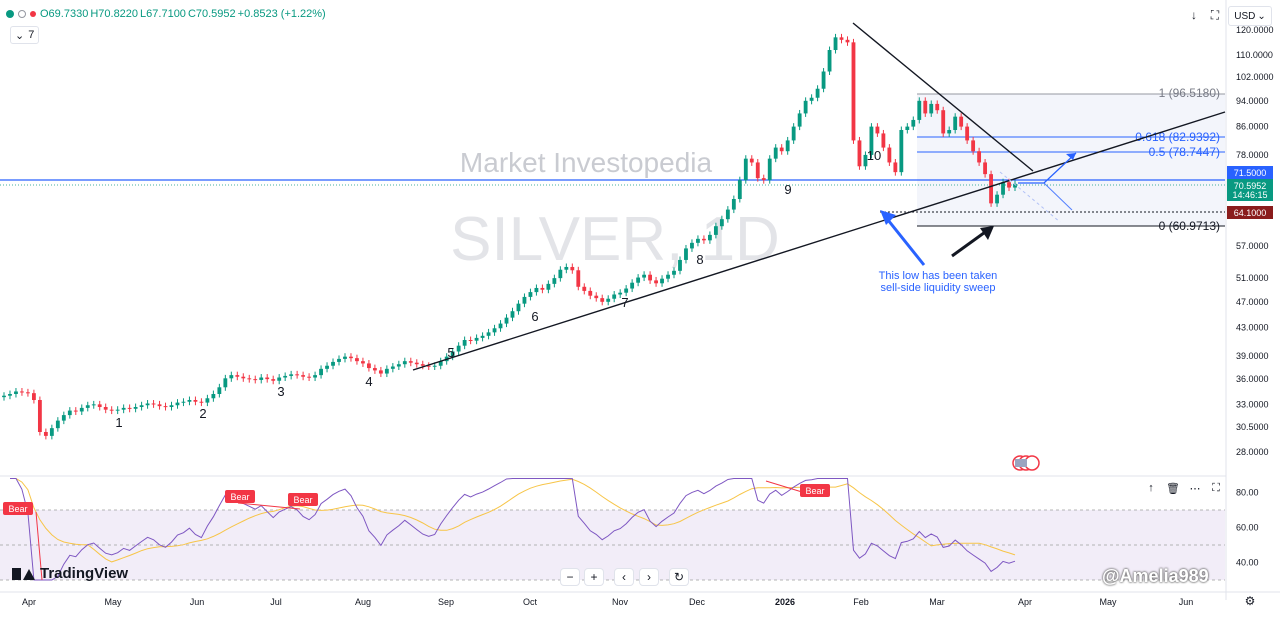 This screenshot has width=1280, height=619. What do you see at coordinates (1195, 488) in the screenshot?
I see `more-dots-icon: ⋯` at bounding box center [1195, 488].